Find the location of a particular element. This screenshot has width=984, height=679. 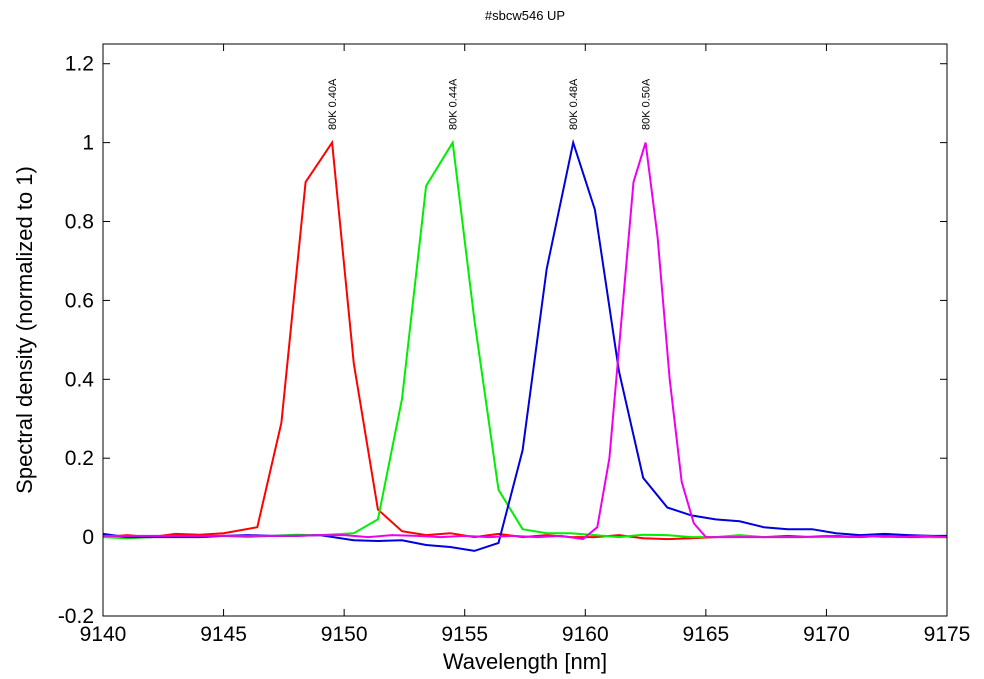

x-tick-label: 9150 is located at coordinates (344, 634).